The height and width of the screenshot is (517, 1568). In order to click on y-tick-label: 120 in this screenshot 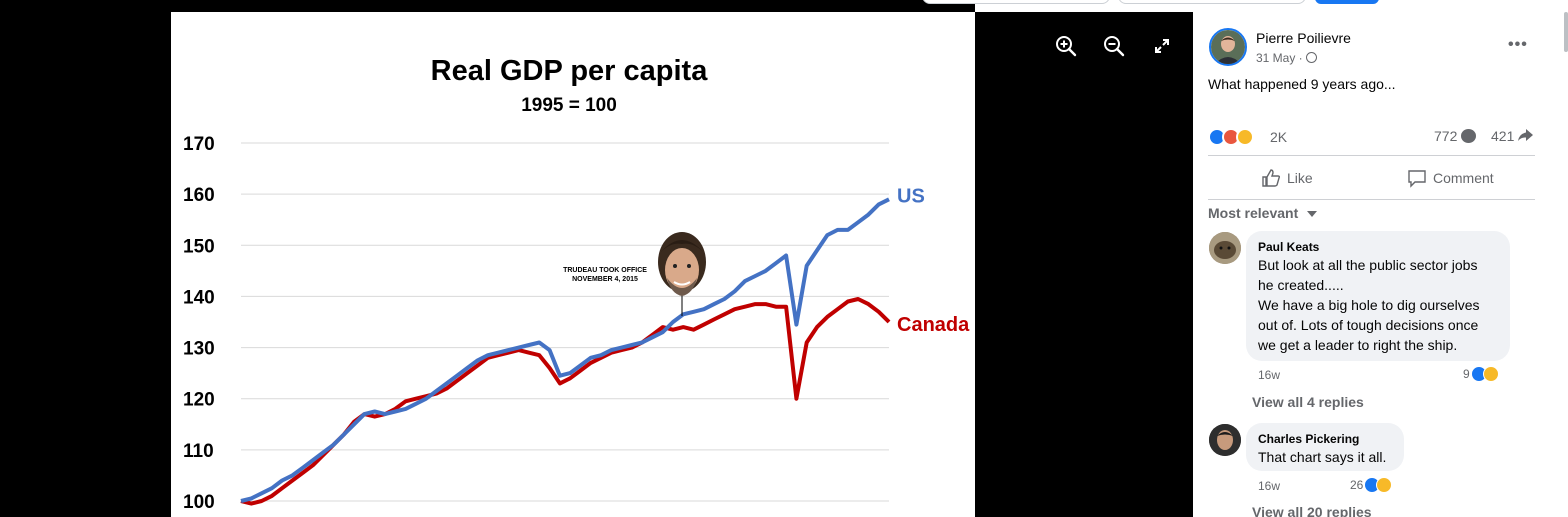, I will do `click(199, 400)`.